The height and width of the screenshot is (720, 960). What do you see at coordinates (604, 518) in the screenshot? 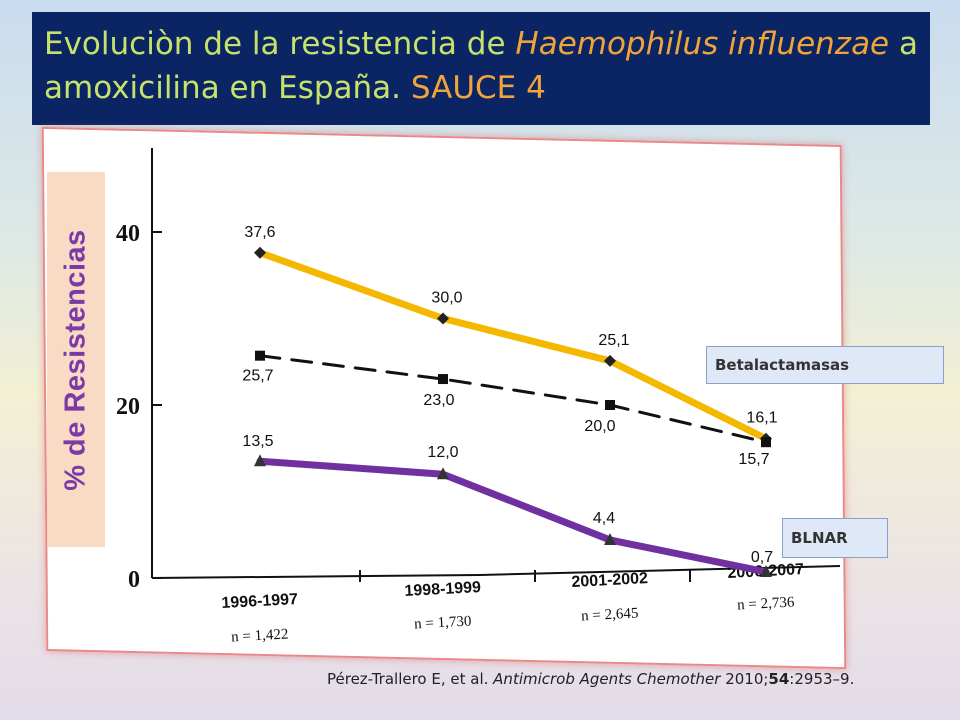
I see `data-label: 4,4` at bounding box center [604, 518].